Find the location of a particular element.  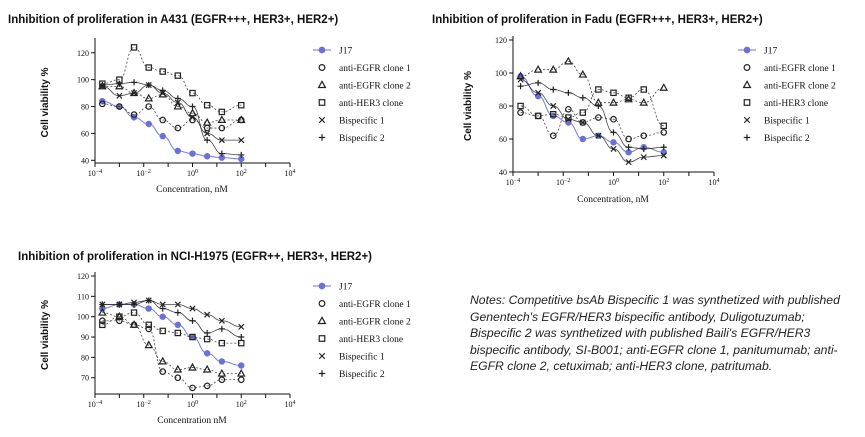

x-tick-label: 10⁰ is located at coordinates (192, 404).